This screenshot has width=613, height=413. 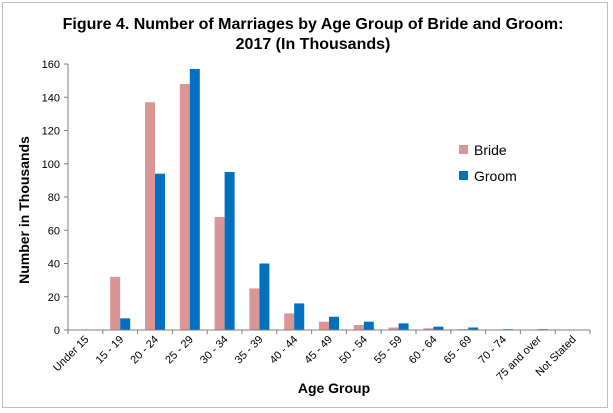 What do you see at coordinates (313, 44) in the screenshot?
I see `chart-title-line2: 2017 (In Thousands)` at bounding box center [313, 44].